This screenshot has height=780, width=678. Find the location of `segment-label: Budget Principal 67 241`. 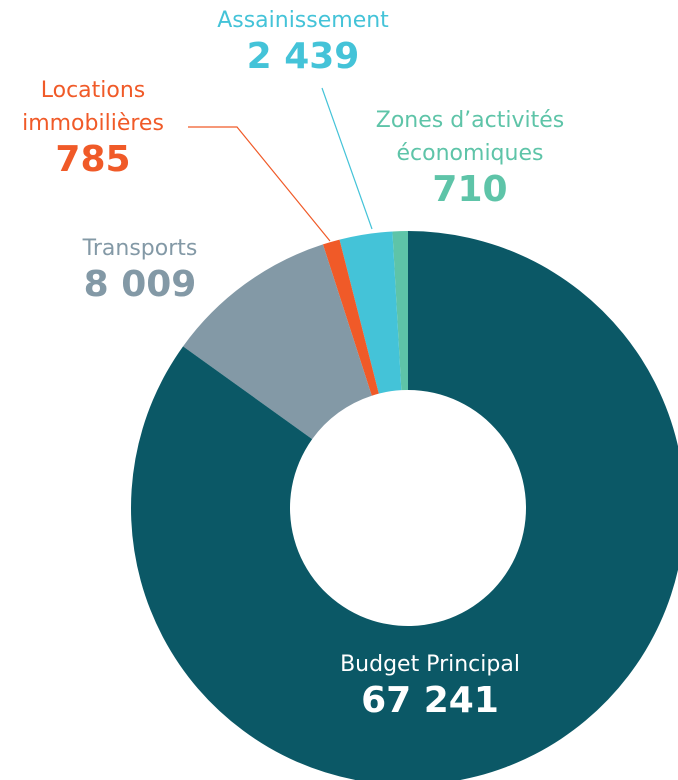

segment-label: Budget Principal 67 241 is located at coordinates (430, 684).